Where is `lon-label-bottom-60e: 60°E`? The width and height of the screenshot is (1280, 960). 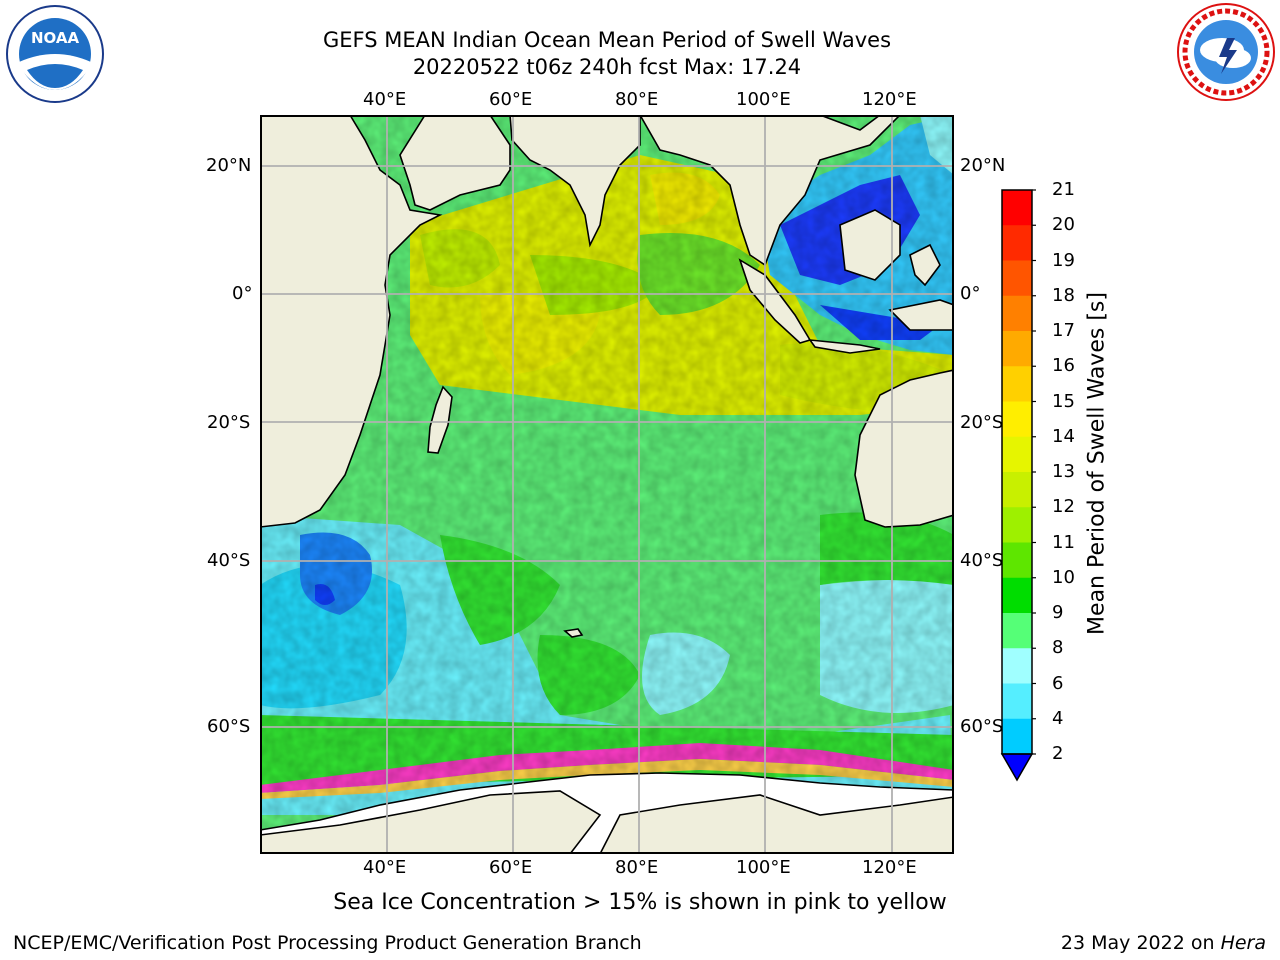 lon-label-bottom-60e: 60°E is located at coordinates (511, 867).